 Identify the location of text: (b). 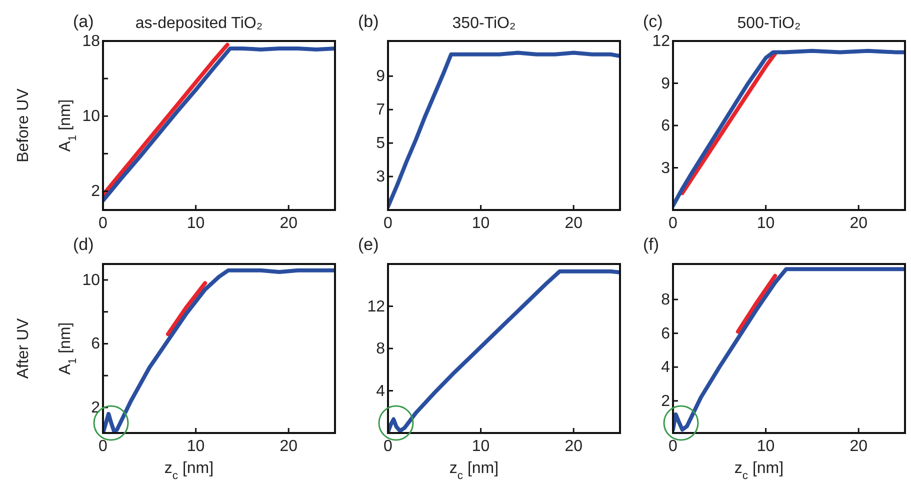
(368, 21).